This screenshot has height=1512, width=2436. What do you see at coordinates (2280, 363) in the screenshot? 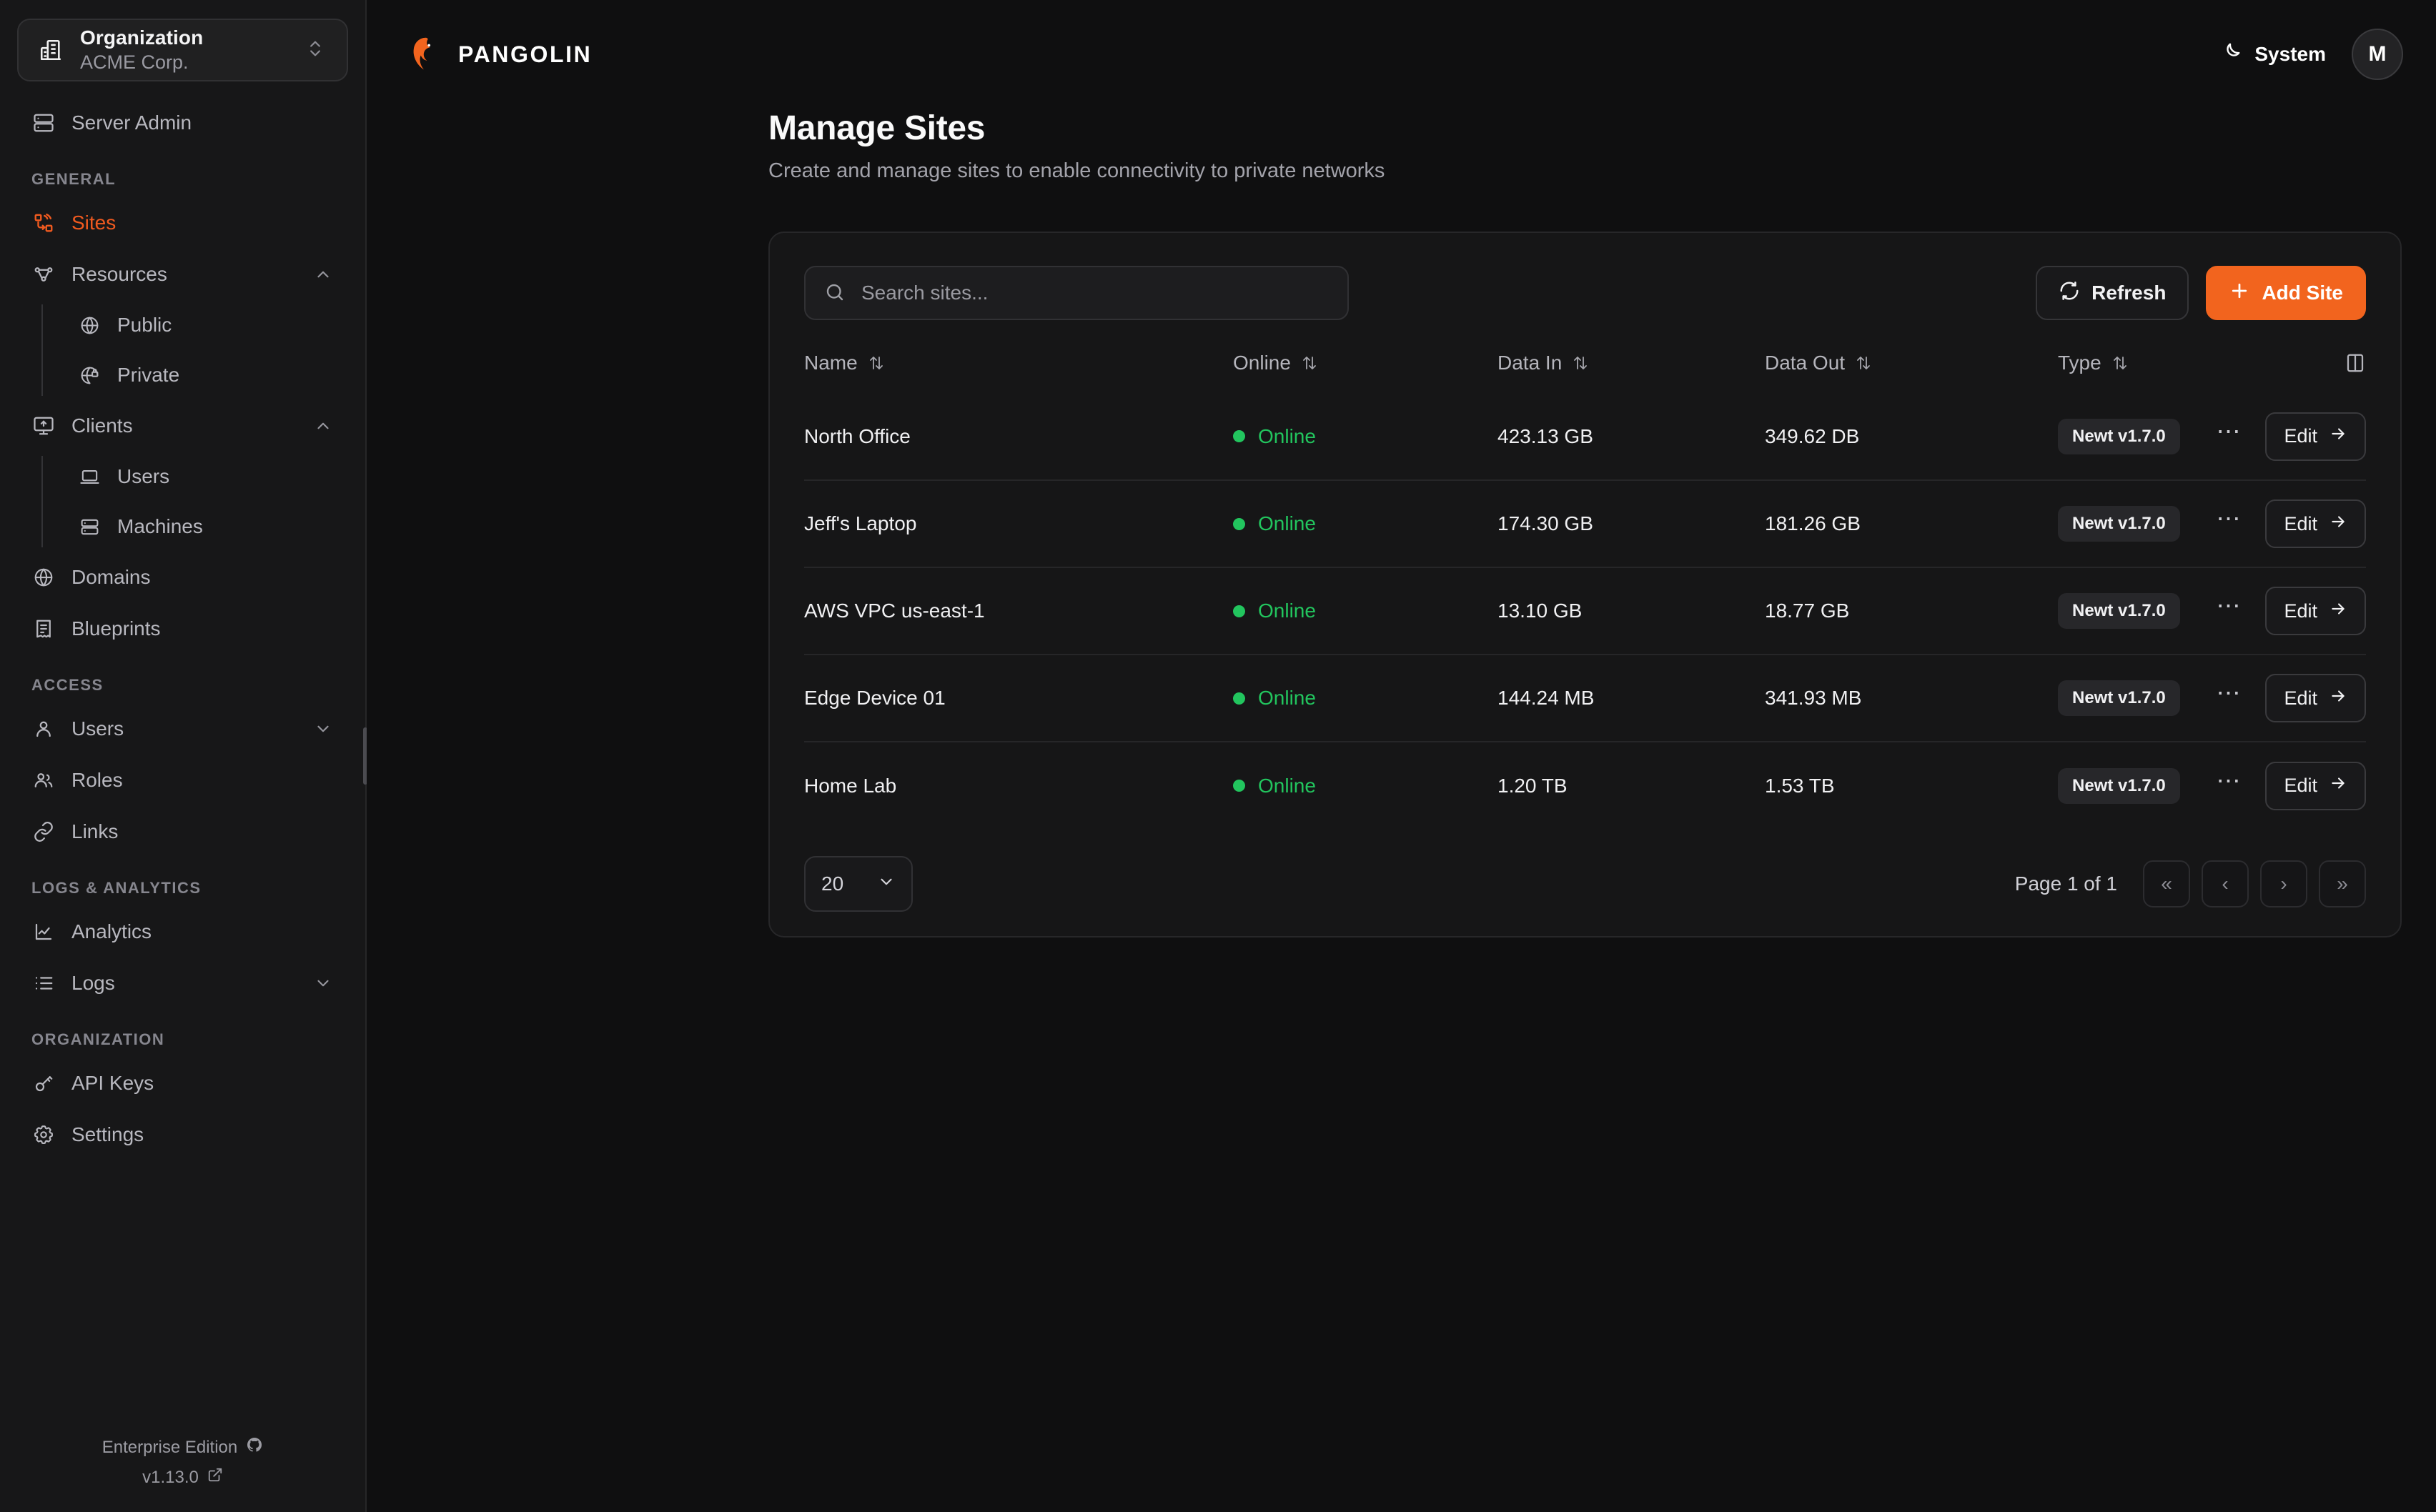
I see `columns-icon` at bounding box center [2280, 363].